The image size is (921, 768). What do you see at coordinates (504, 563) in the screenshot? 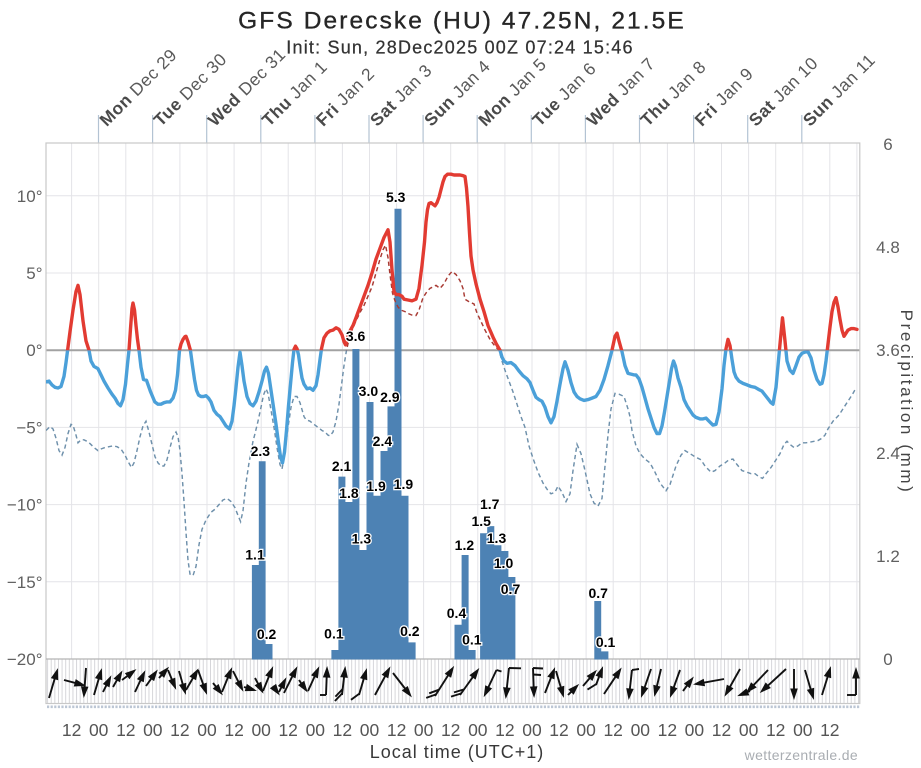
I see `svg-text: 1.0` at bounding box center [504, 563].